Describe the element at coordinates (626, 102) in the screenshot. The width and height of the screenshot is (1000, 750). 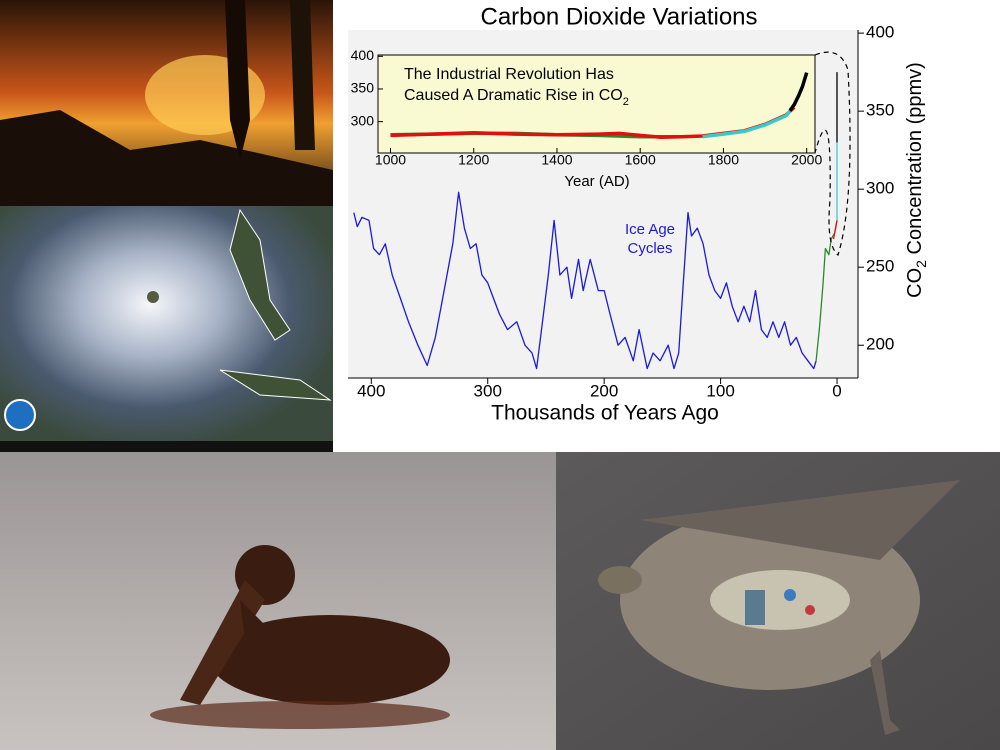
I see `inset-title-subscript: 2` at that location.